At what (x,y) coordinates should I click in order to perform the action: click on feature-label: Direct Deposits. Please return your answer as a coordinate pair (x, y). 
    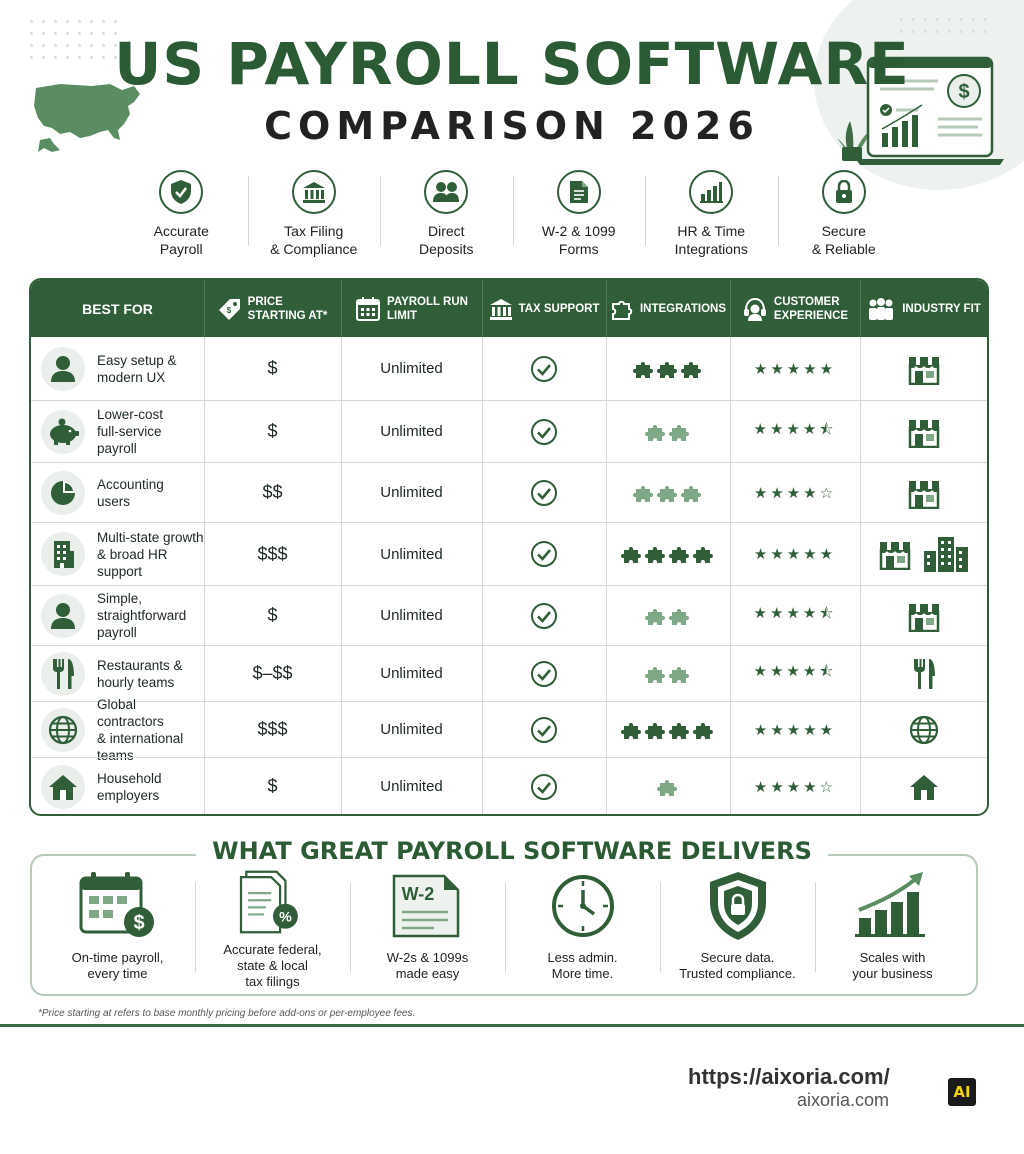
    Looking at the image, I should click on (446, 240).